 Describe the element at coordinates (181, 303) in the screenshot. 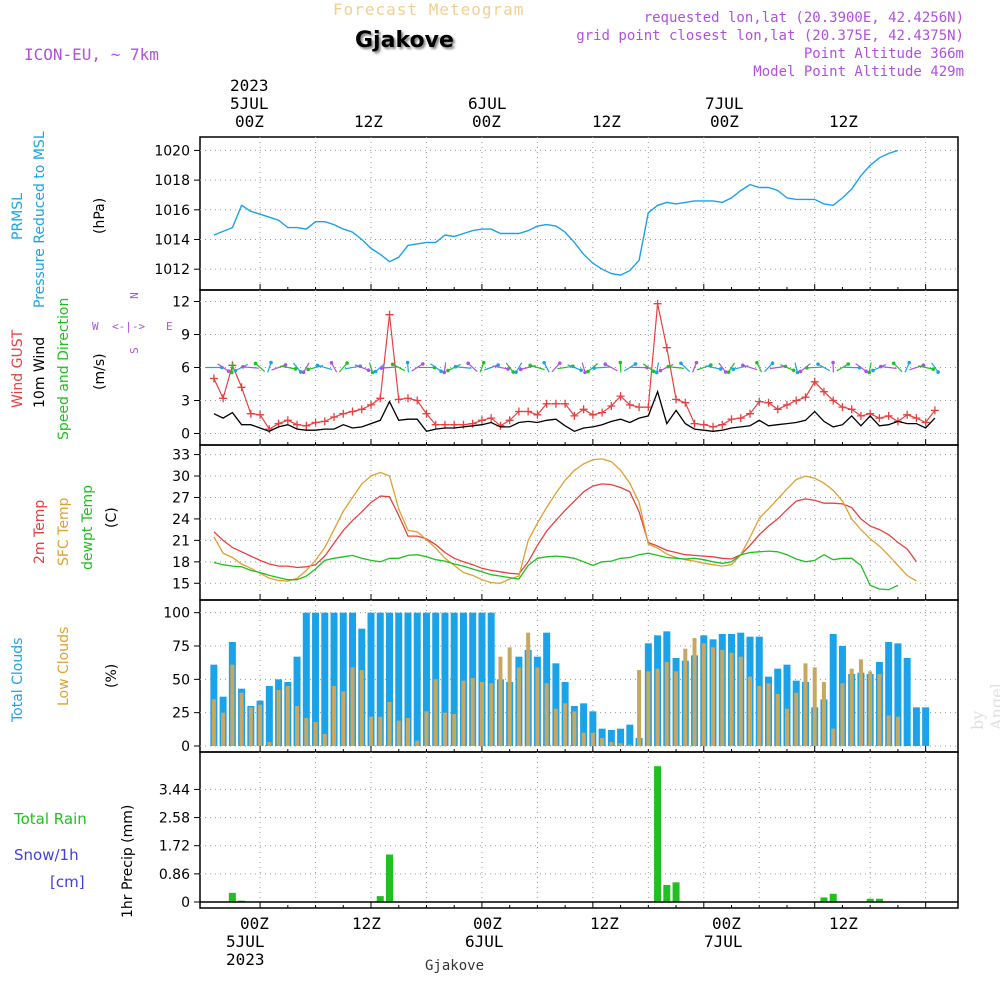

I see `wind-ytick-label: 12` at that location.